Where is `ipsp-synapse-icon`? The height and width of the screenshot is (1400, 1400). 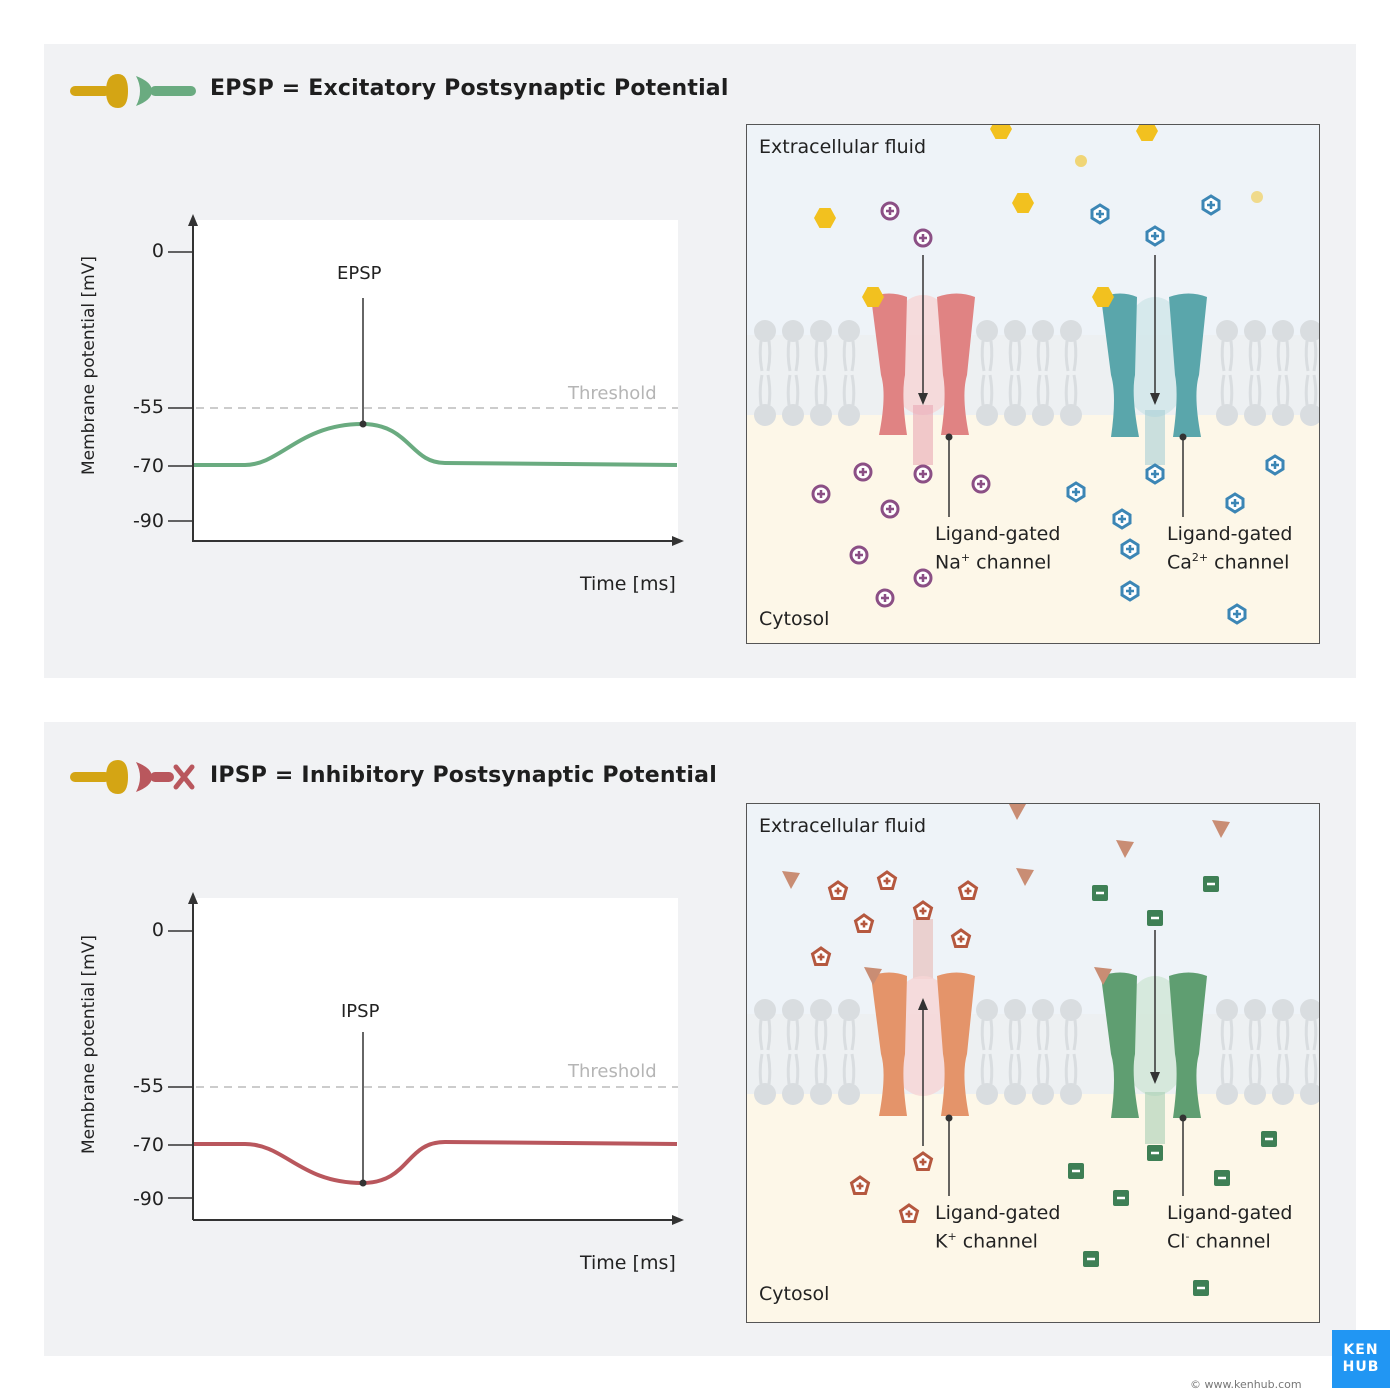 ipsp-synapse-icon is located at coordinates (132, 777).